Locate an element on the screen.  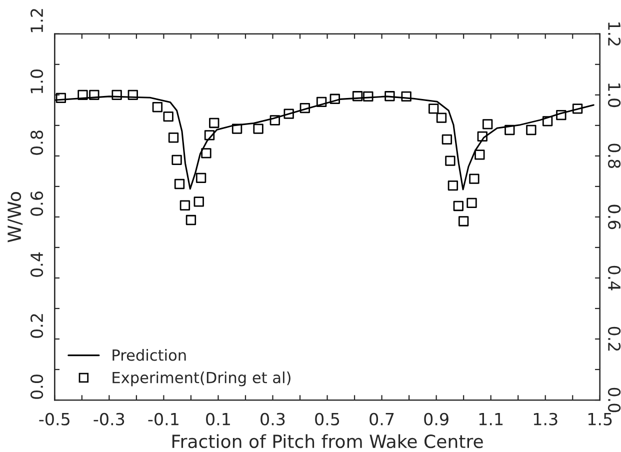
y2-tick-label: 0.4 is located at coordinates (614, 278).